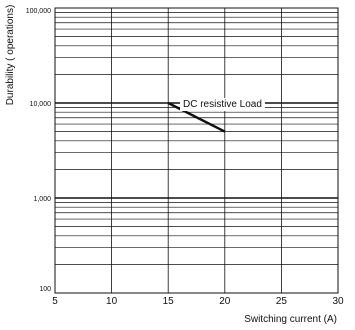 The width and height of the screenshot is (355, 330). Describe the element at coordinates (42, 199) in the screenshot. I see `y-tick-label: 1,000` at that location.